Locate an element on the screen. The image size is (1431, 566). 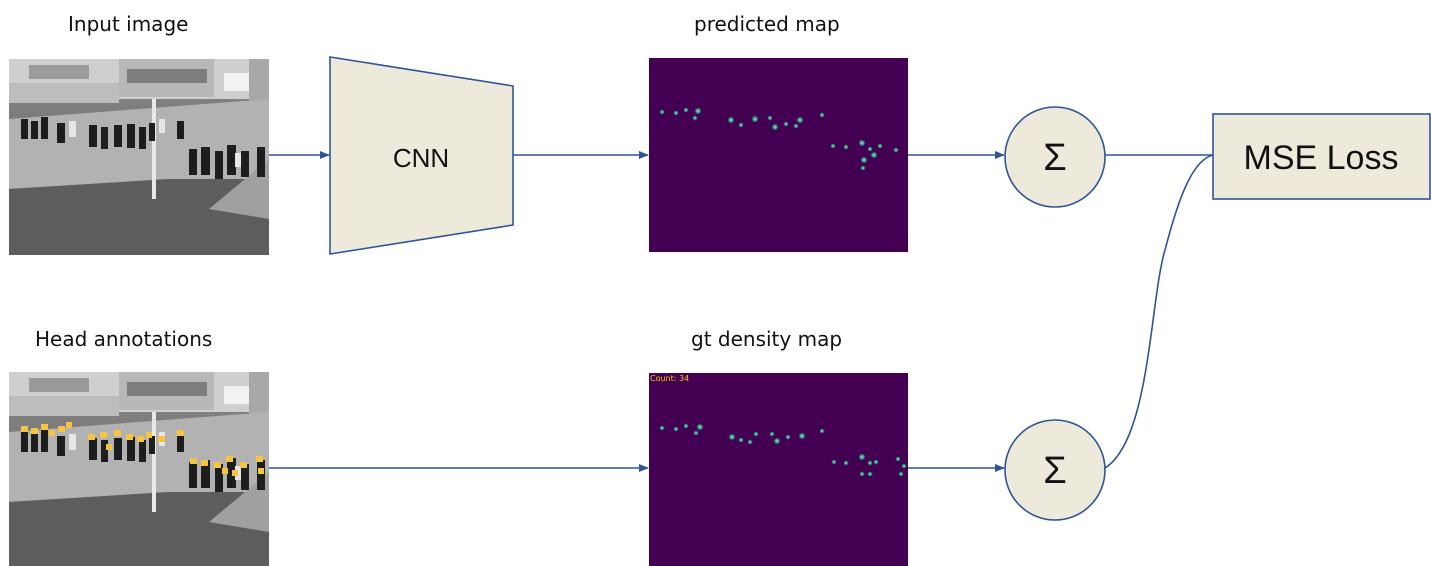
sum-bottom-symbol: Σ is located at coordinates (1055, 471).